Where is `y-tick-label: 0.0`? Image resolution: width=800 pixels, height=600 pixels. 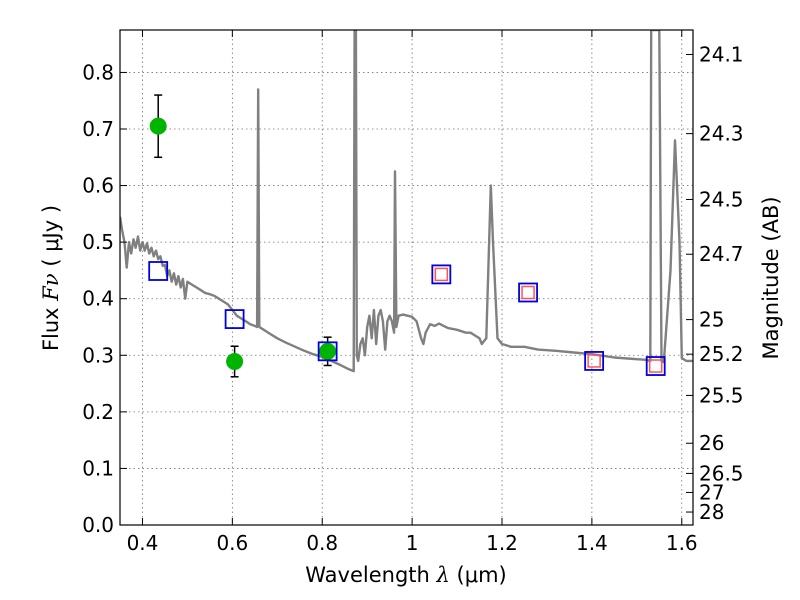 y-tick-label: 0.0 is located at coordinates (98, 525).